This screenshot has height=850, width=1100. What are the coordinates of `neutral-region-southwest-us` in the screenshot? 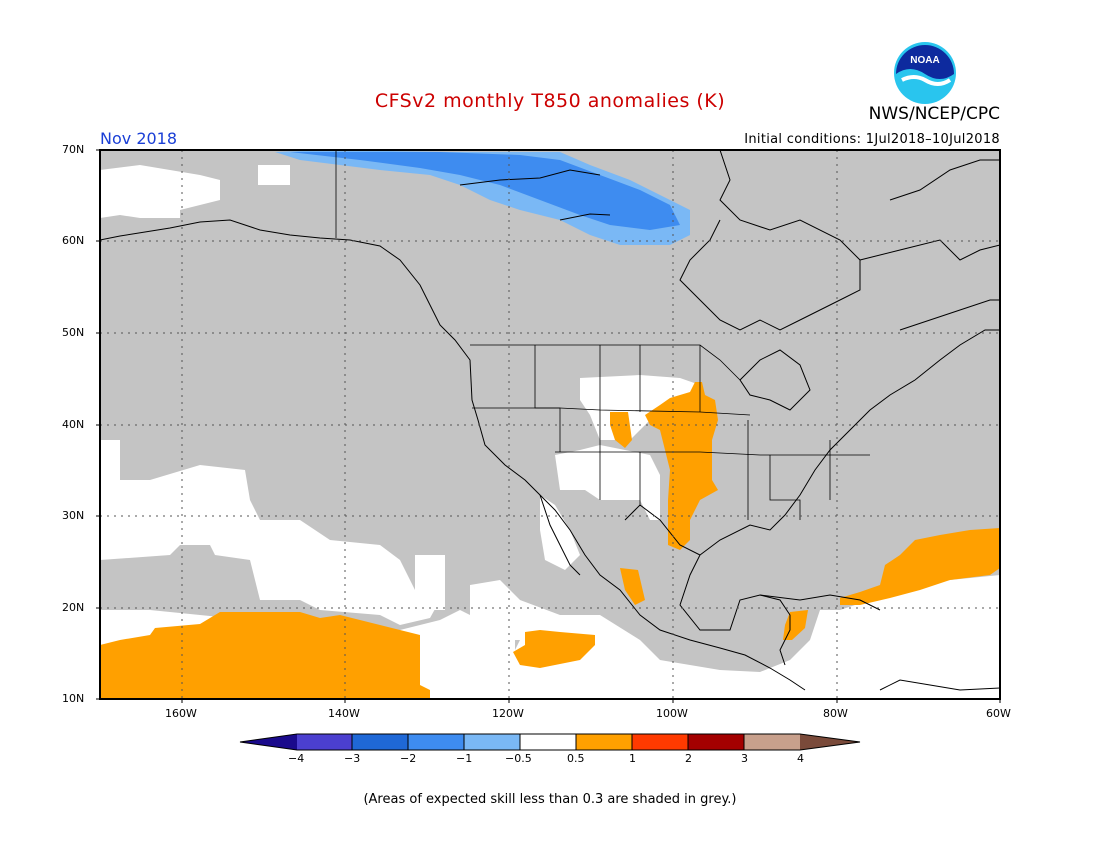 It's located at (607, 482).